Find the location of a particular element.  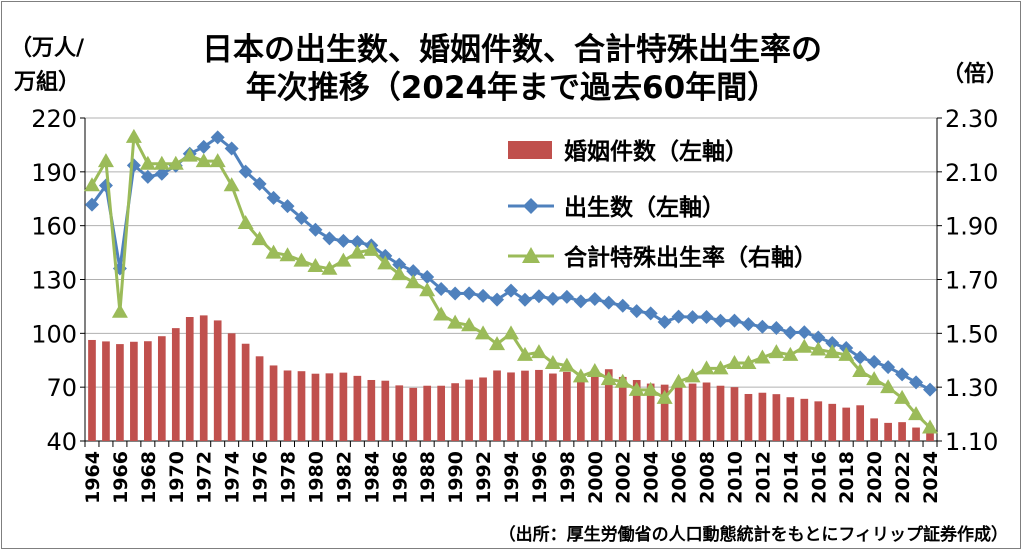

legend-marker-births is located at coordinates (531, 206).